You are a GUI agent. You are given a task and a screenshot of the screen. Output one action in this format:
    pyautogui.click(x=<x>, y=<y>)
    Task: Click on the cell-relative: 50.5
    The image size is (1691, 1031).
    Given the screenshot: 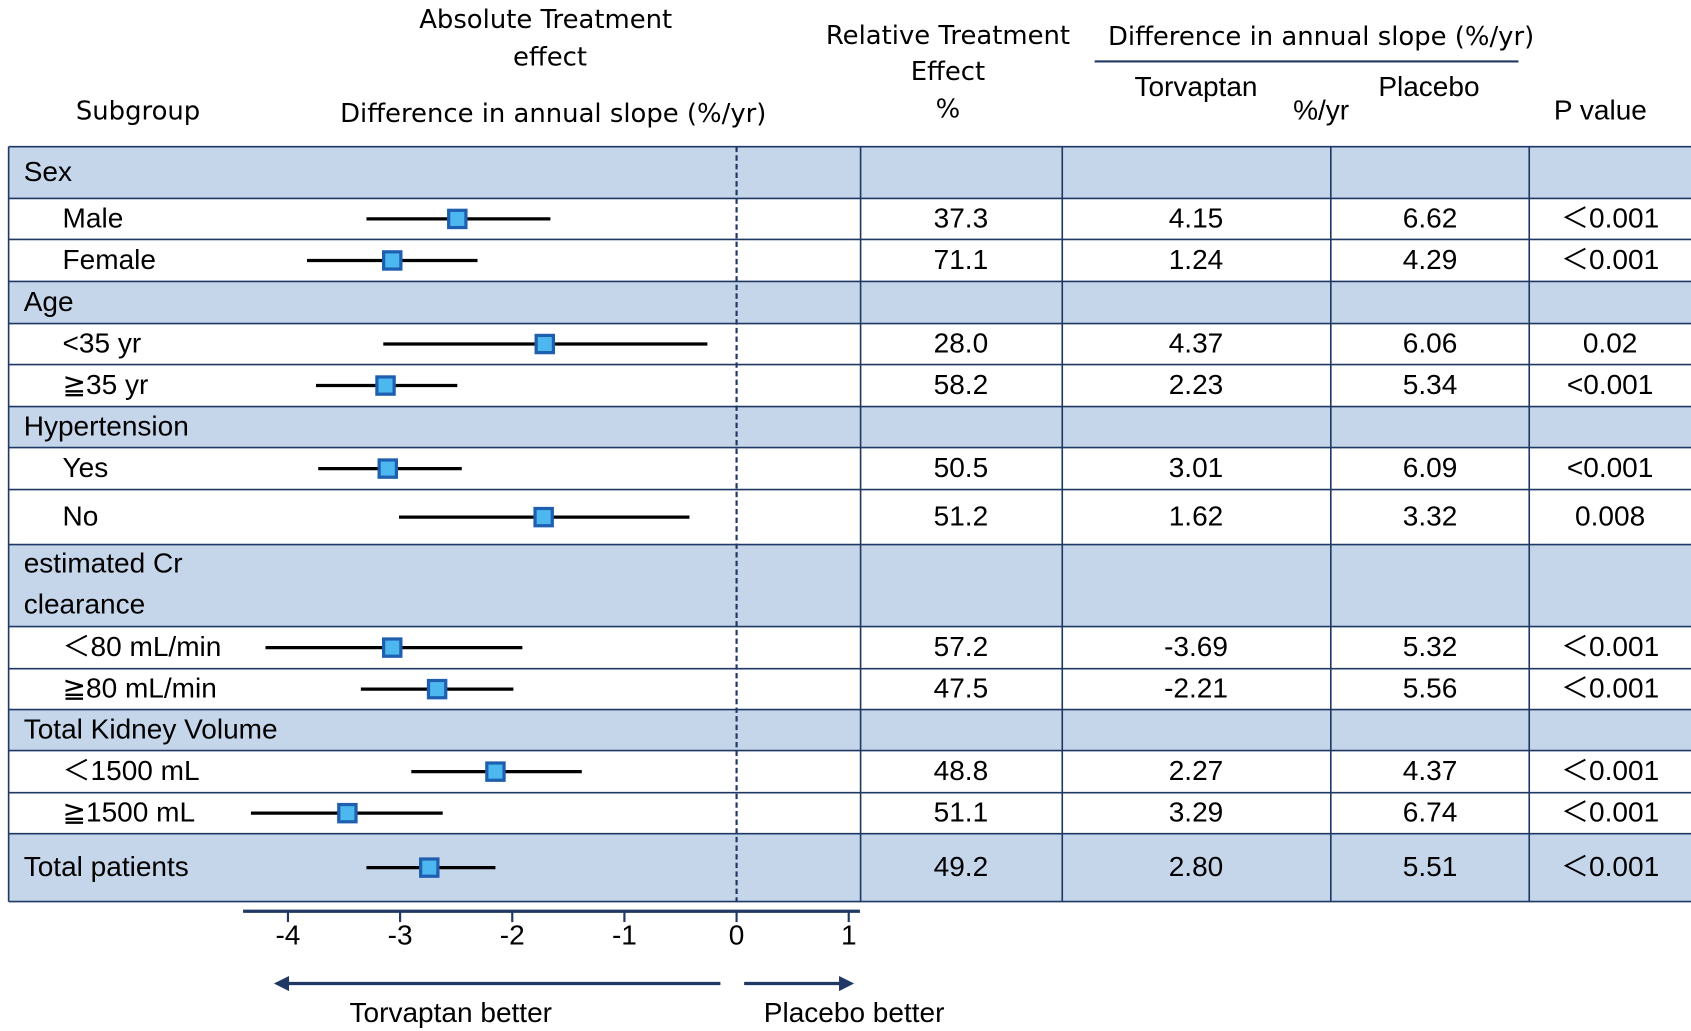 What is the action you would take?
    pyautogui.click(x=961, y=467)
    